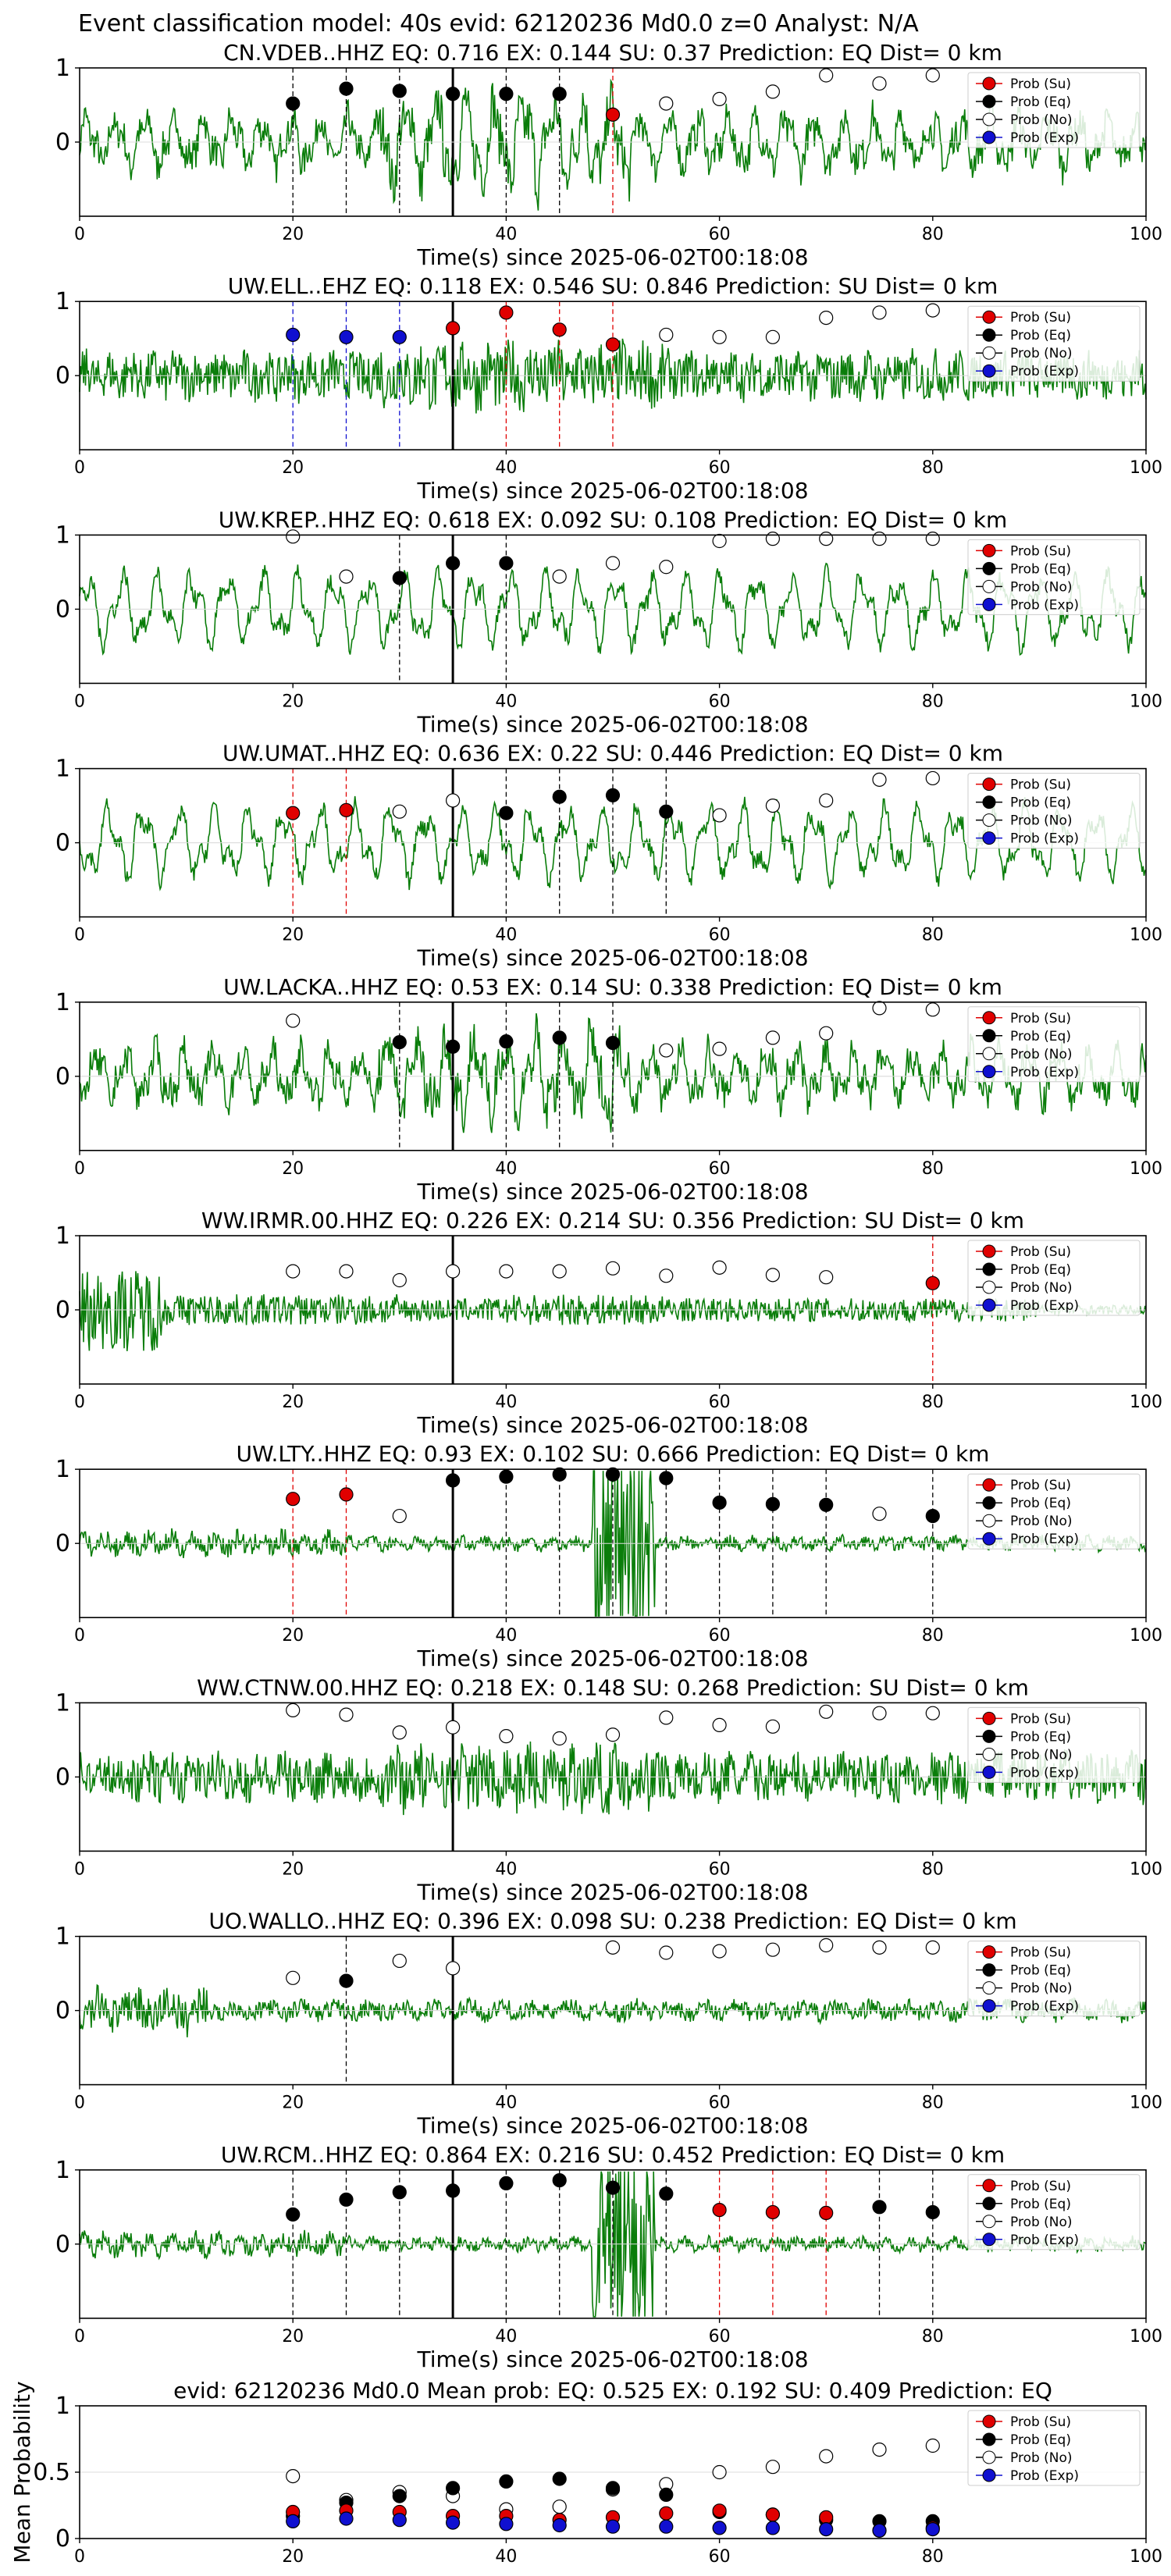 The image size is (1171, 2576). I want to click on mean-prob-point-no, so click(773, 2467).